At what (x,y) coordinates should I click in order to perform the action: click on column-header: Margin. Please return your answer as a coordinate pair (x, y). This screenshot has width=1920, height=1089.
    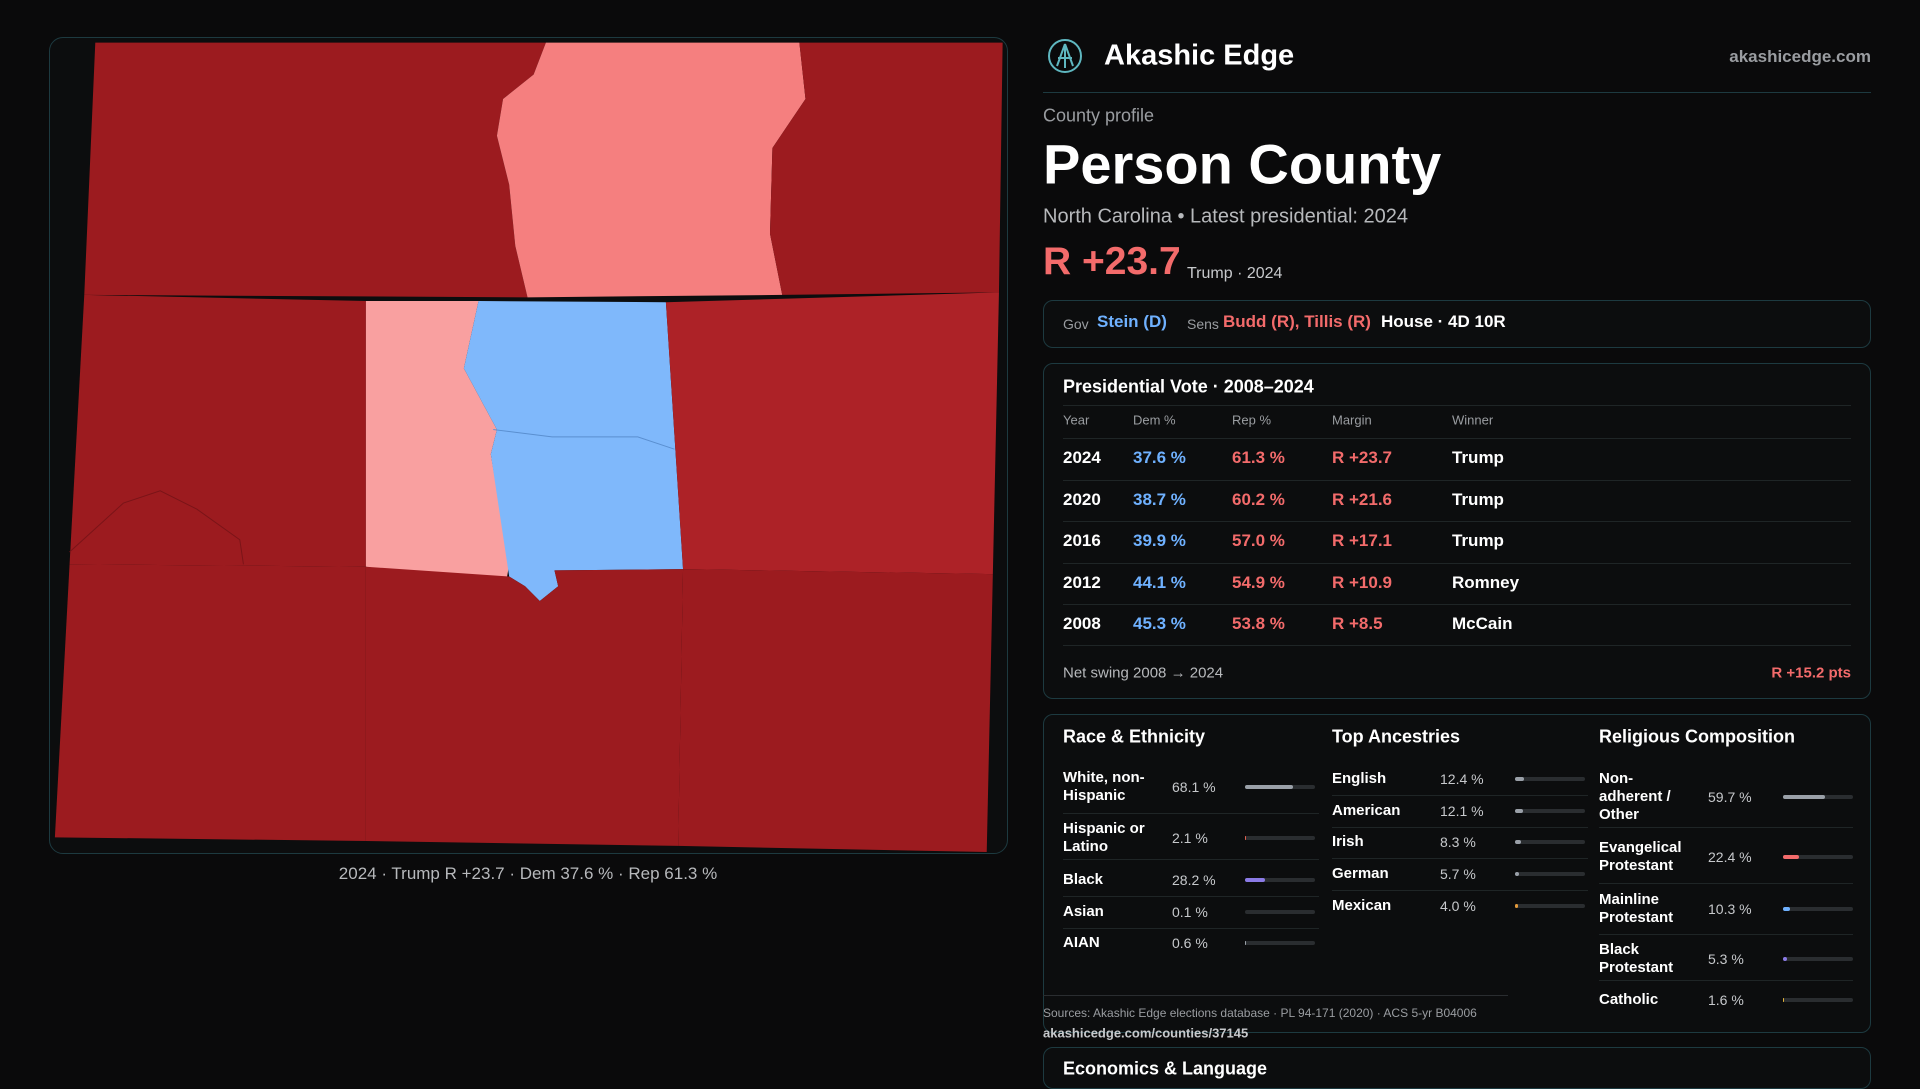
    Looking at the image, I should click on (1352, 420).